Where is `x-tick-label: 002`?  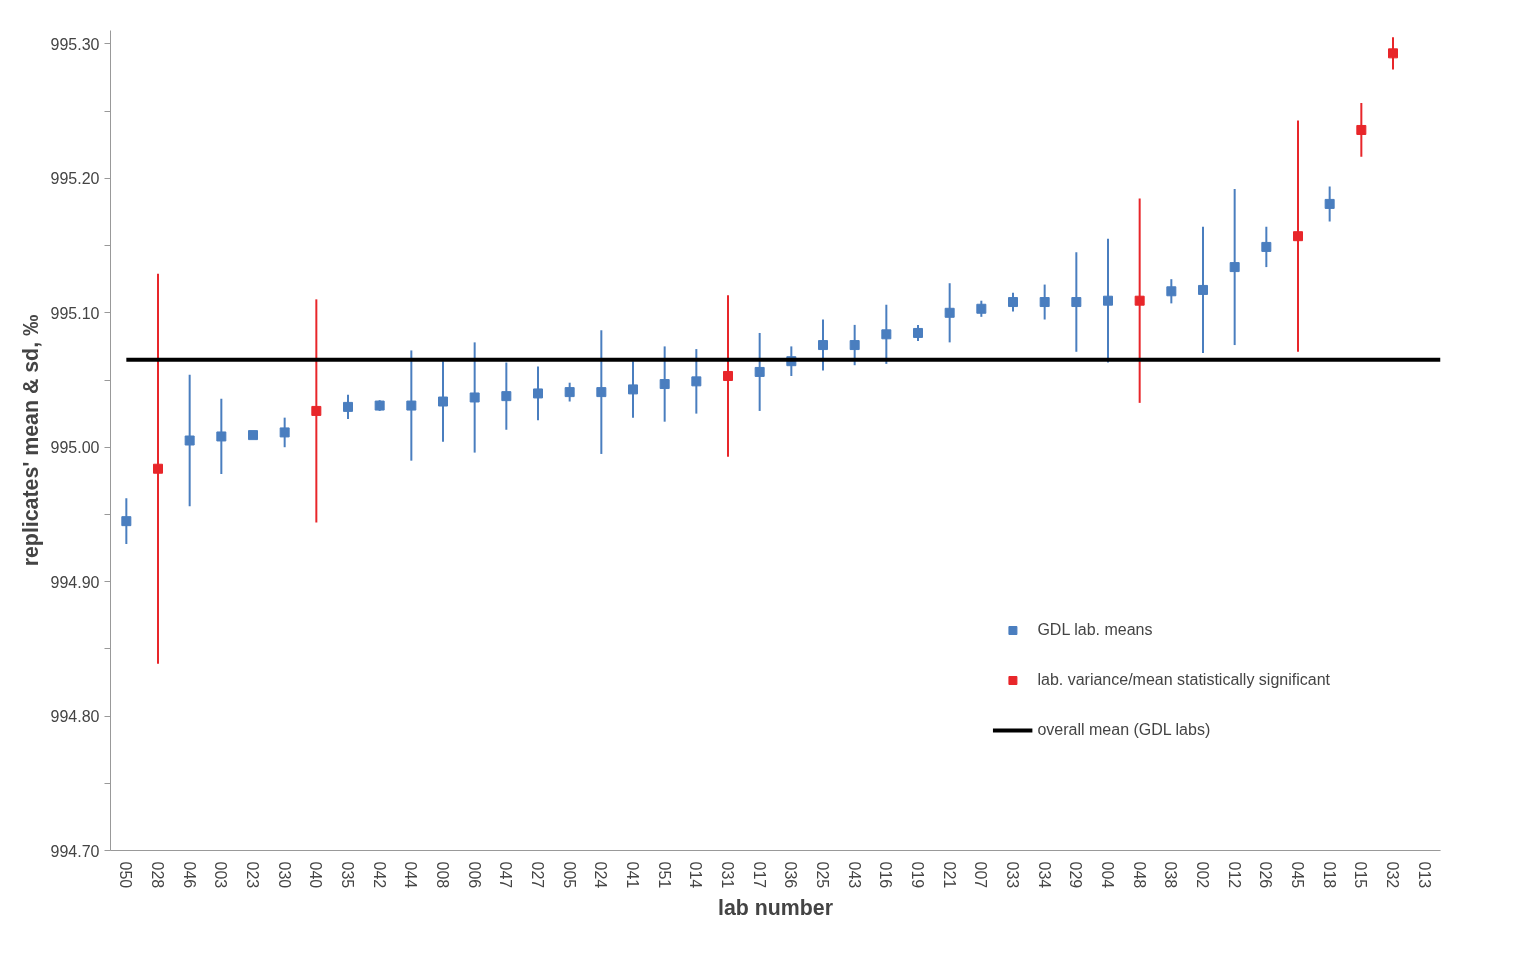 x-tick-label: 002 is located at coordinates (1202, 875).